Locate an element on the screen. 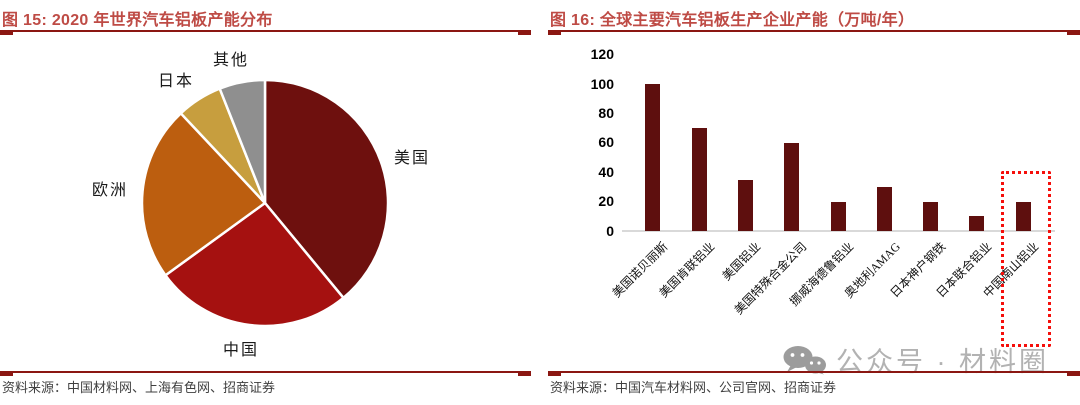 The image size is (1080, 405). figure-16-source: 资料来源：中国汽车材料网、公司官网、招商证券 is located at coordinates (693, 387).